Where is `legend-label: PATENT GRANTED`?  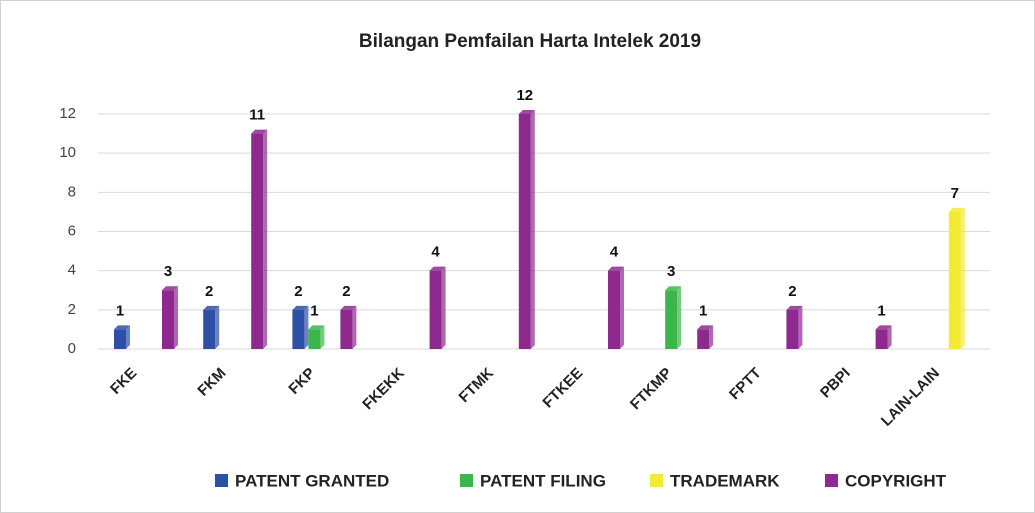 legend-label: PATENT GRANTED is located at coordinates (312, 480).